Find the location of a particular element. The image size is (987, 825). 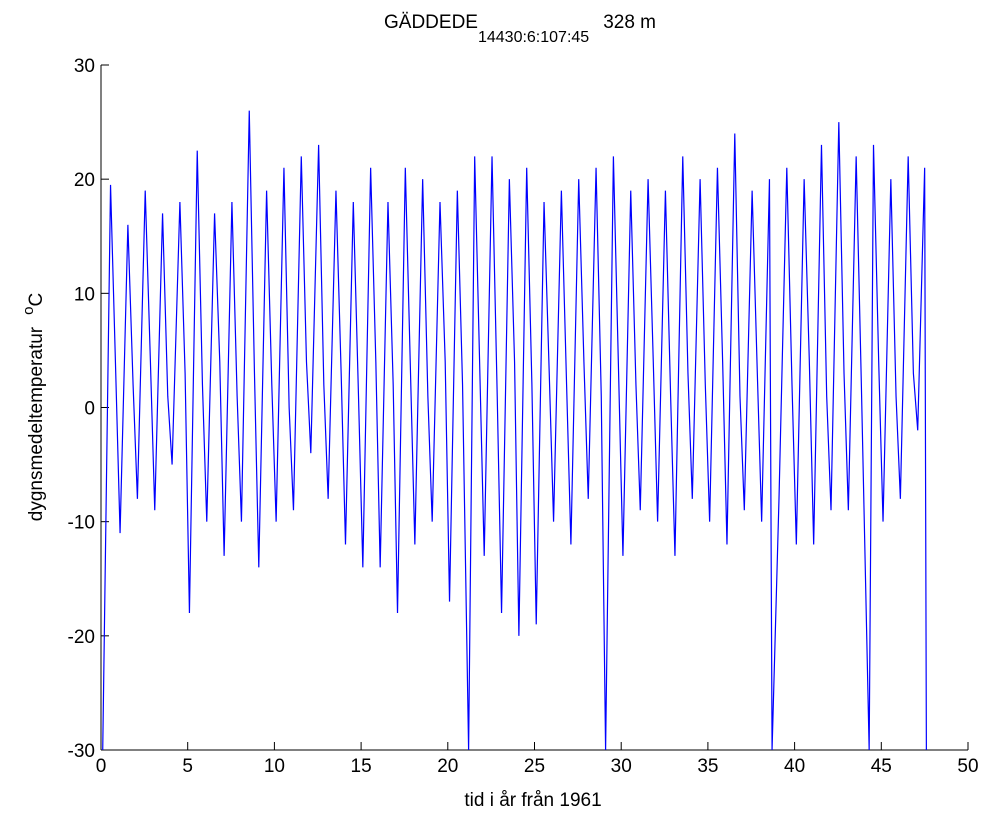

y-tick-label: 30 is located at coordinates (84, 66).